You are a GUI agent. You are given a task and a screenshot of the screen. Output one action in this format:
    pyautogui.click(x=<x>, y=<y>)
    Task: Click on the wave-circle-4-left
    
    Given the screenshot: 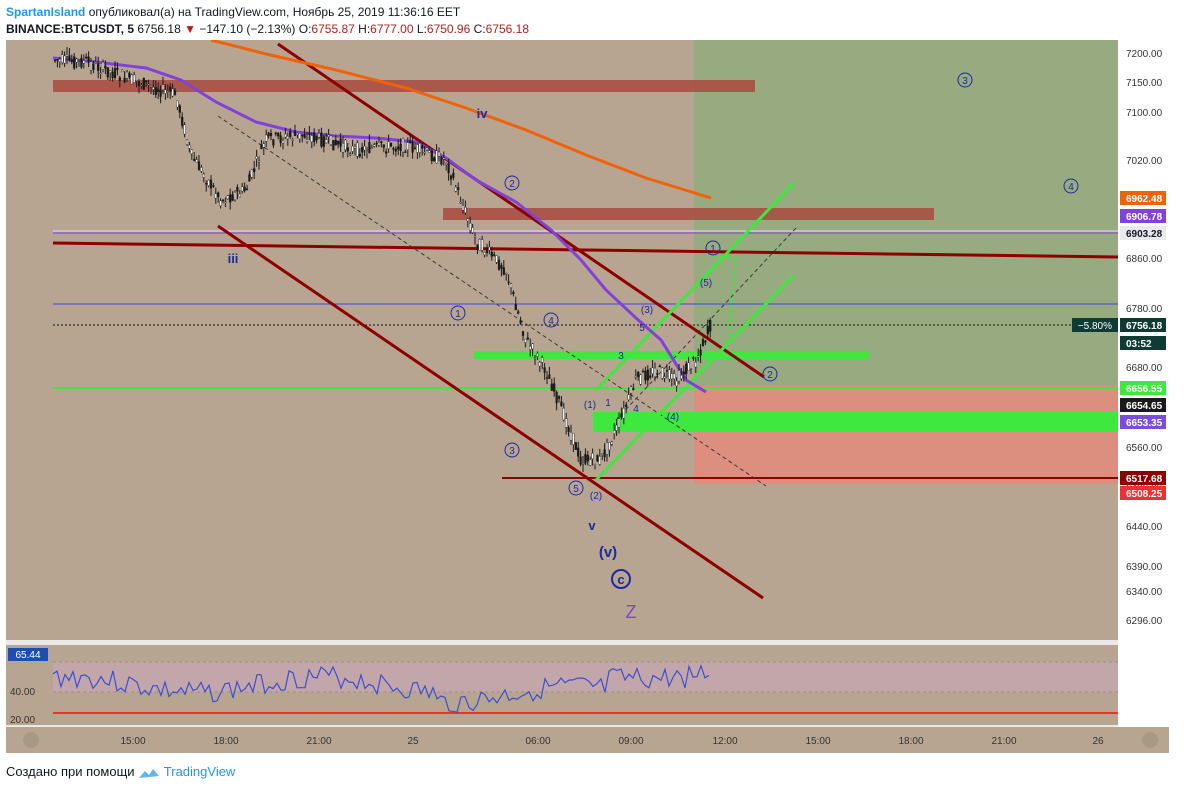 What is the action you would take?
    pyautogui.click(x=551, y=320)
    